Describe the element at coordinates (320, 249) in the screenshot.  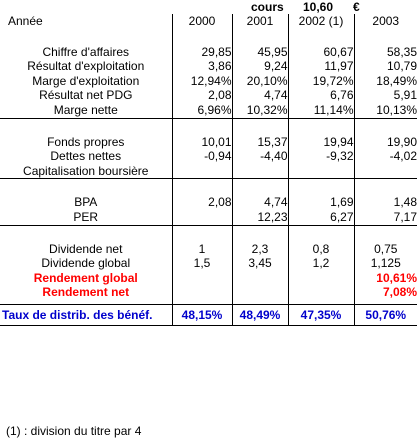
I see `row-value: 0,8` at that location.